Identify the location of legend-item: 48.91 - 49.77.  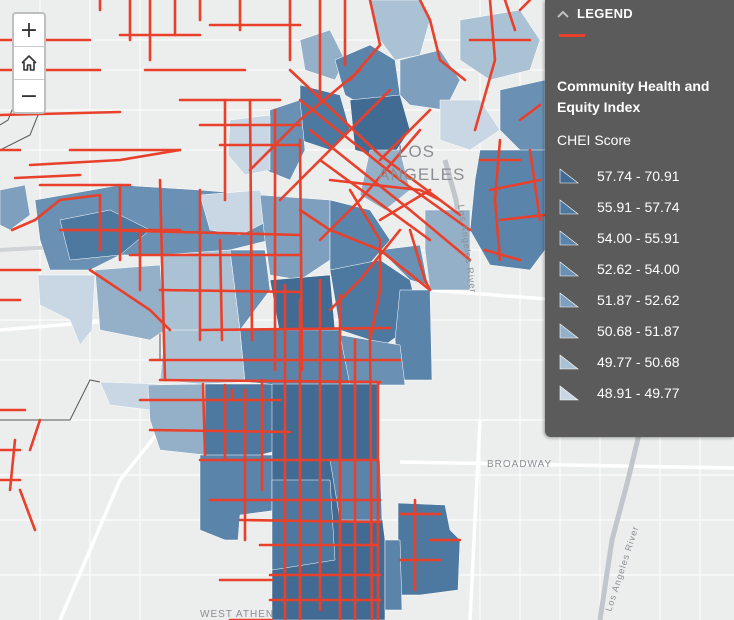
(619, 392).